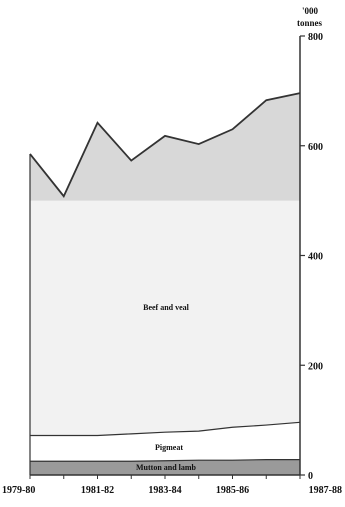  Describe the element at coordinates (315, 147) in the screenshot. I see `y-tick-label: 600` at that location.